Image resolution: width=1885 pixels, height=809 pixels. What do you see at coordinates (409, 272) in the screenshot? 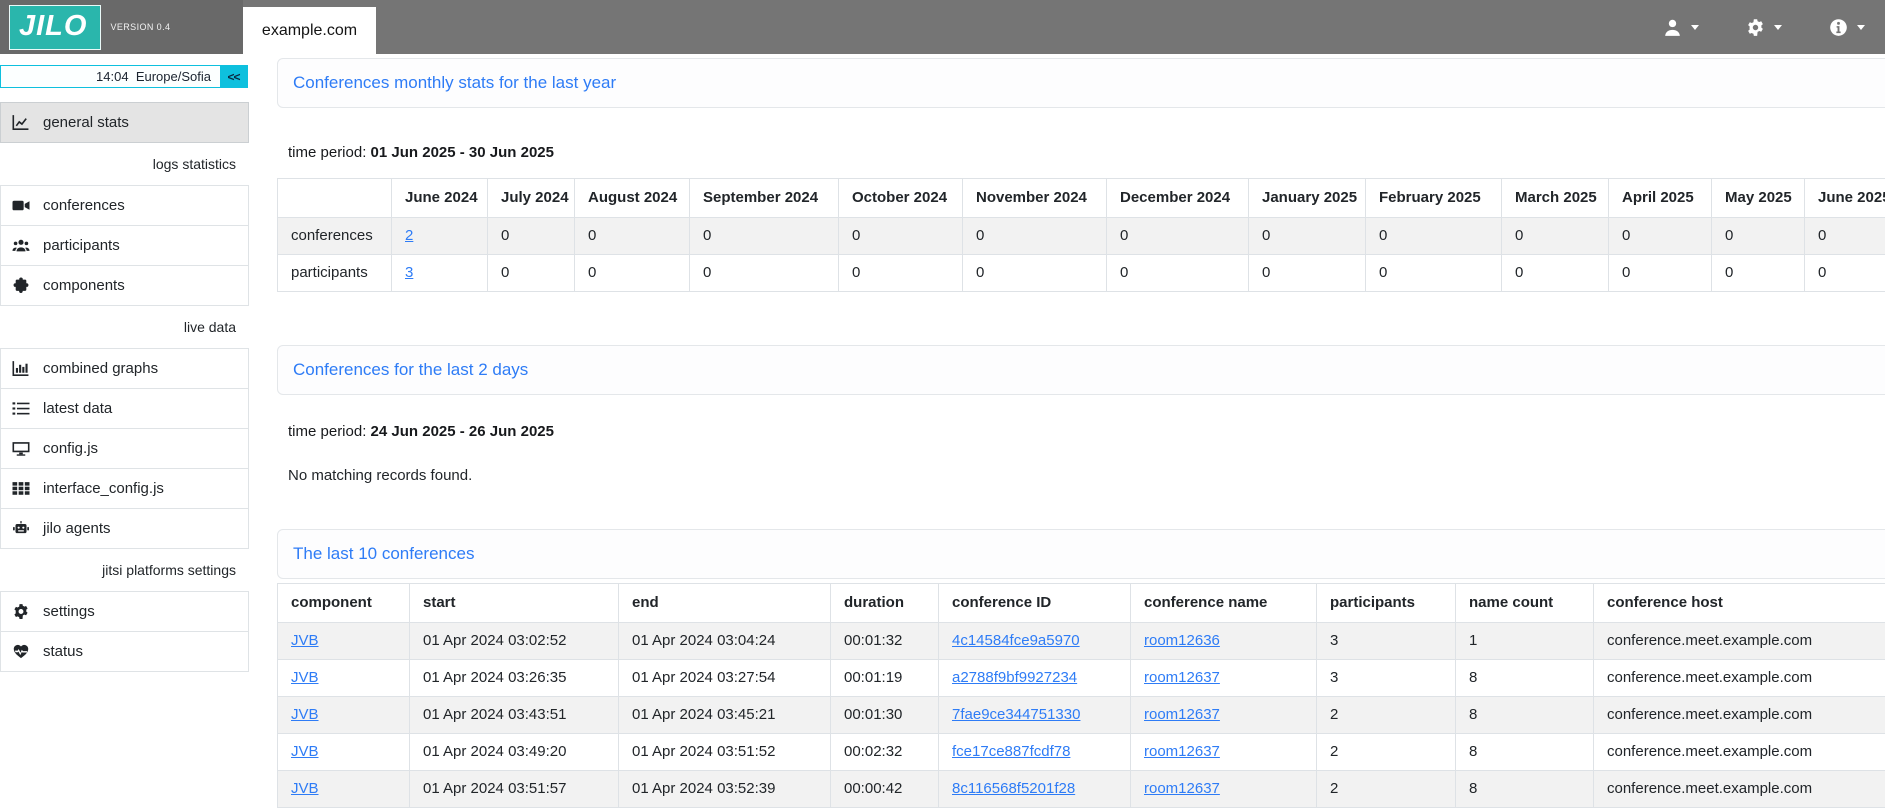
I see `stat-count-link: 3` at bounding box center [409, 272].